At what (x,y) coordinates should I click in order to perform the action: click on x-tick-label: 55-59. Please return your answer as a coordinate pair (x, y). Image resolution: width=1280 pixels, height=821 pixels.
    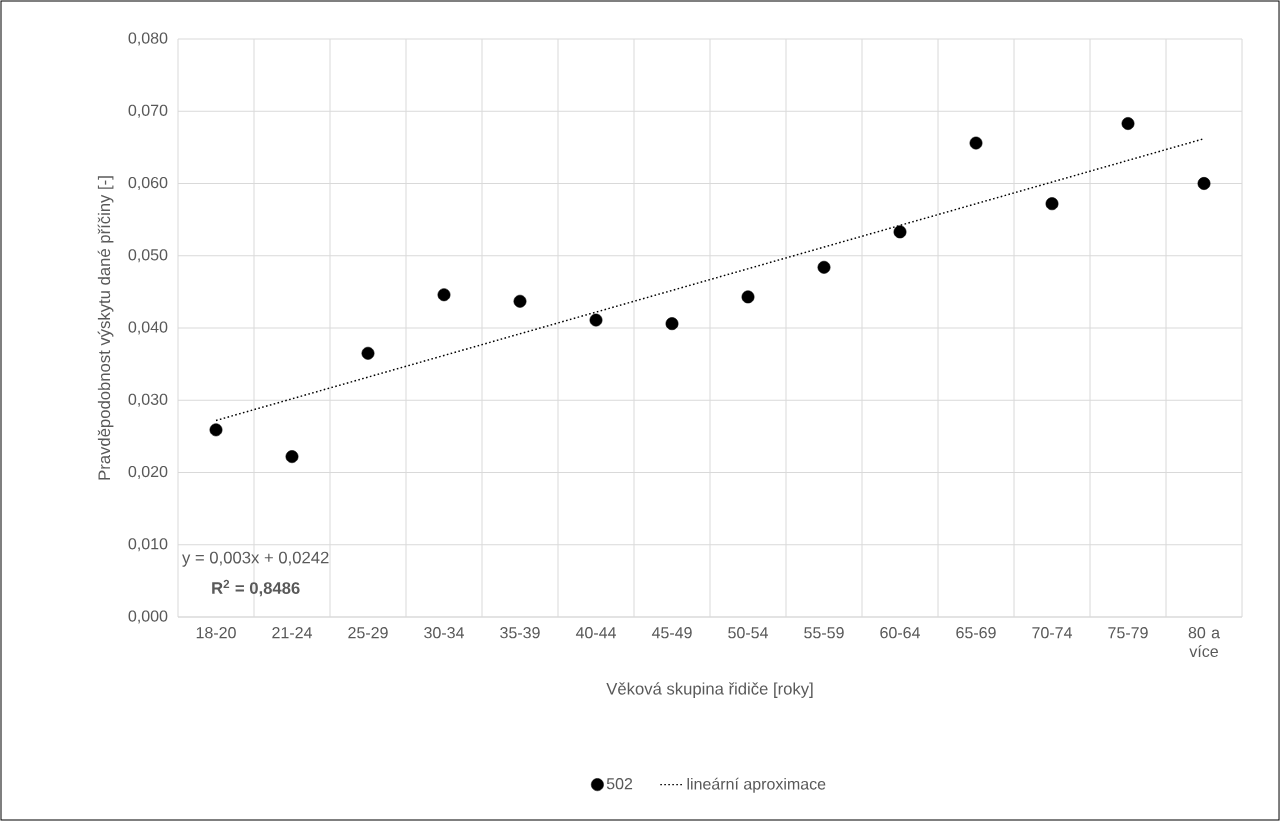
    Looking at the image, I should click on (824, 633).